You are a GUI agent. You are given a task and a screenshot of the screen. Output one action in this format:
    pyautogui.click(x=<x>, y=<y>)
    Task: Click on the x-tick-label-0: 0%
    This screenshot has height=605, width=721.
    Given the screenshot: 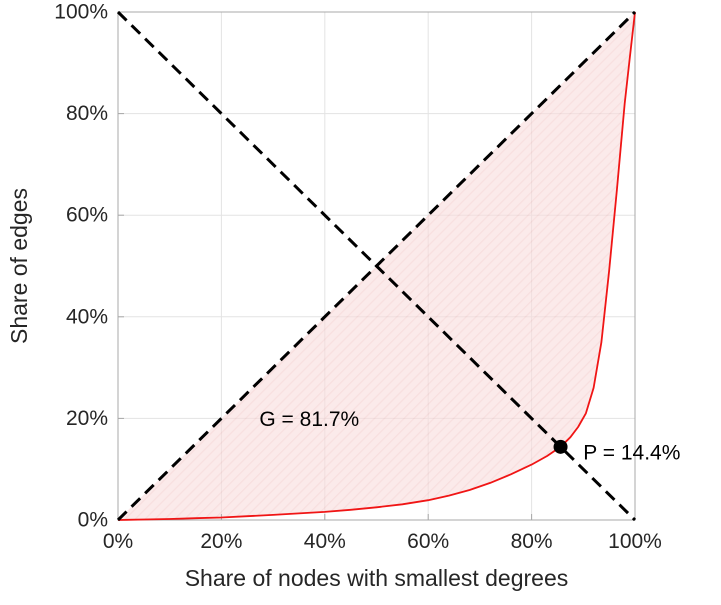 What is the action you would take?
    pyautogui.click(x=118, y=541)
    